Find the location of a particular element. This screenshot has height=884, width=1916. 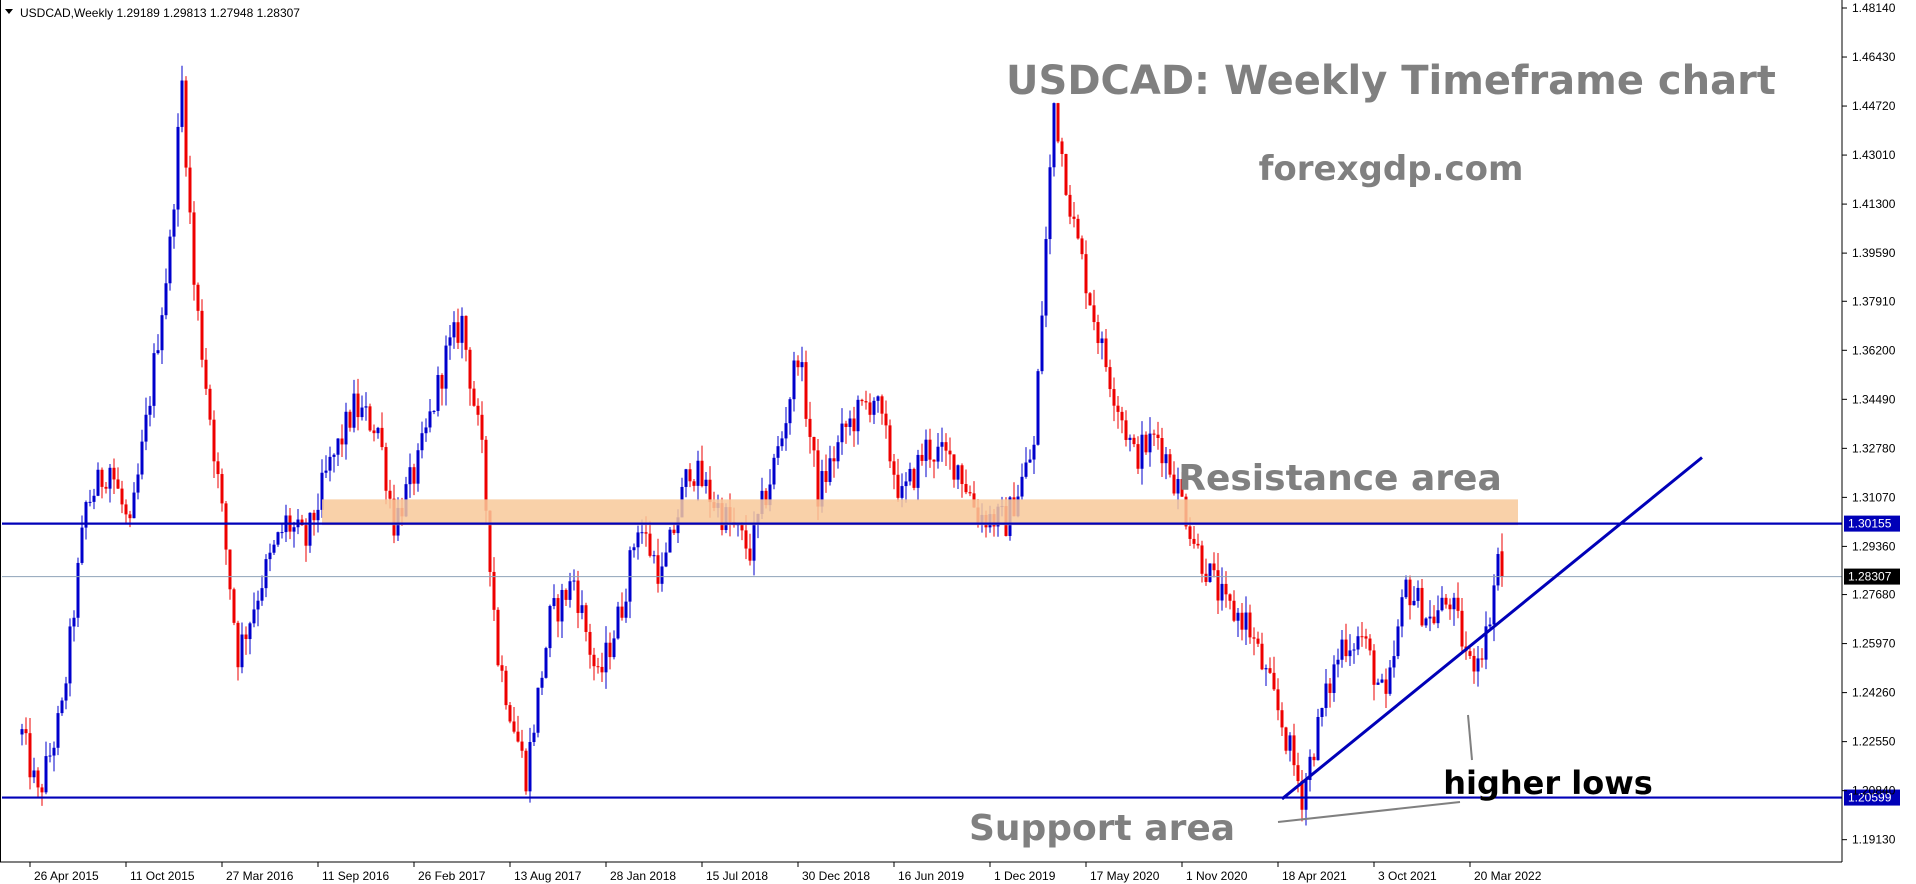

y-tick-label: 1.37910 is located at coordinates (1874, 301).